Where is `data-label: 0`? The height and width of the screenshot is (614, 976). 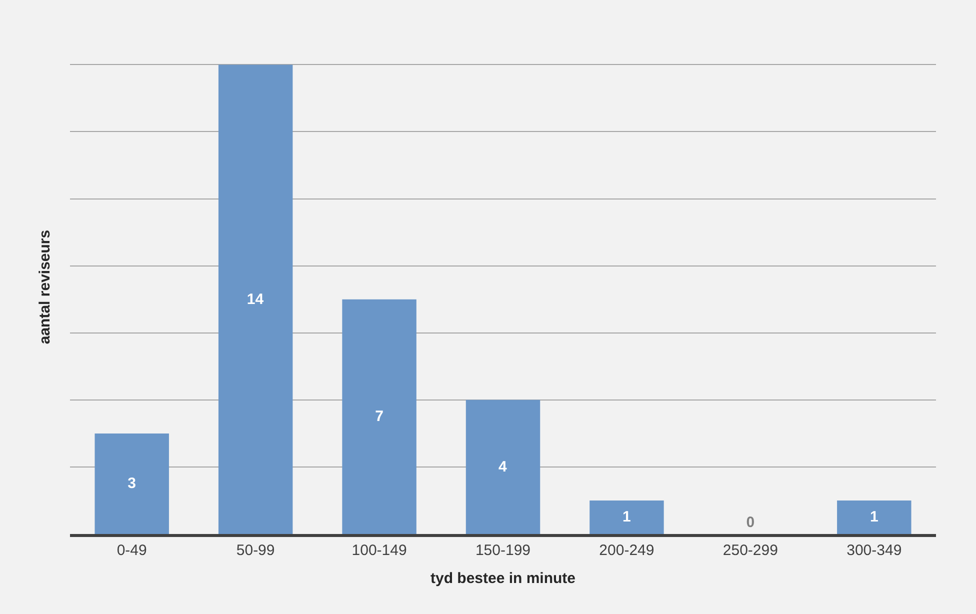 data-label: 0 is located at coordinates (750, 522).